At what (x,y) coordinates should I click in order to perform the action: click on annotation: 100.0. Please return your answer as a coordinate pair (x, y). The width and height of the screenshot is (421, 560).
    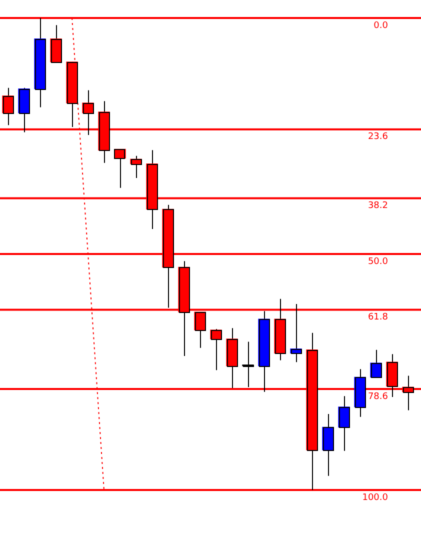
    Looking at the image, I should click on (375, 497).